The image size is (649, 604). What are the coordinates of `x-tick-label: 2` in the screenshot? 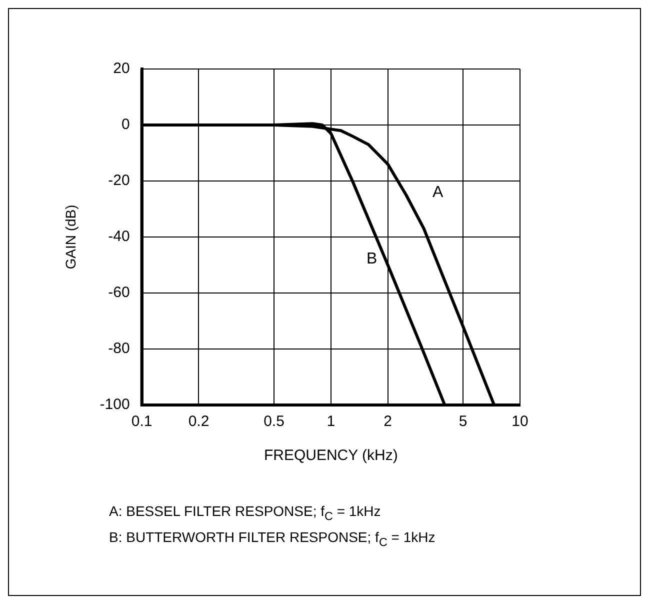 It's located at (388, 421).